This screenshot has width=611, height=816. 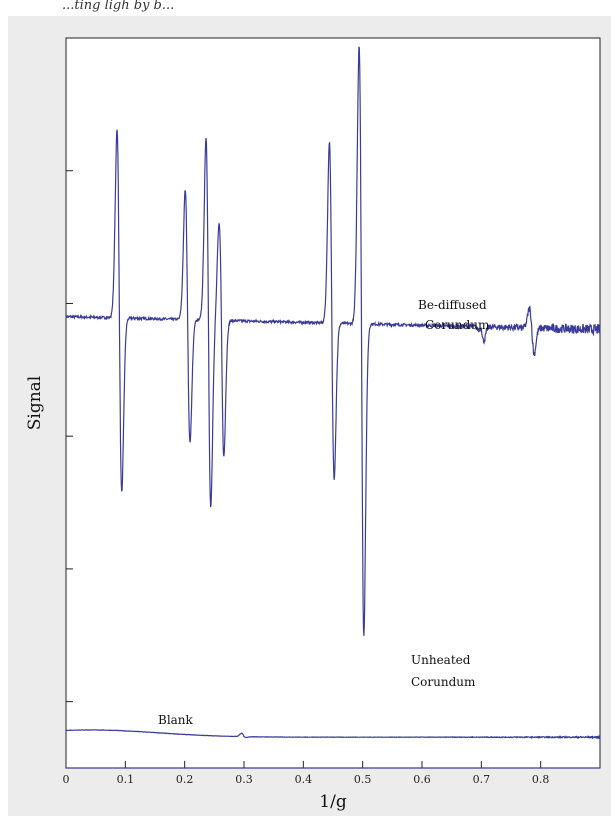 I want to click on label-blank: Blank, so click(x=176, y=720).